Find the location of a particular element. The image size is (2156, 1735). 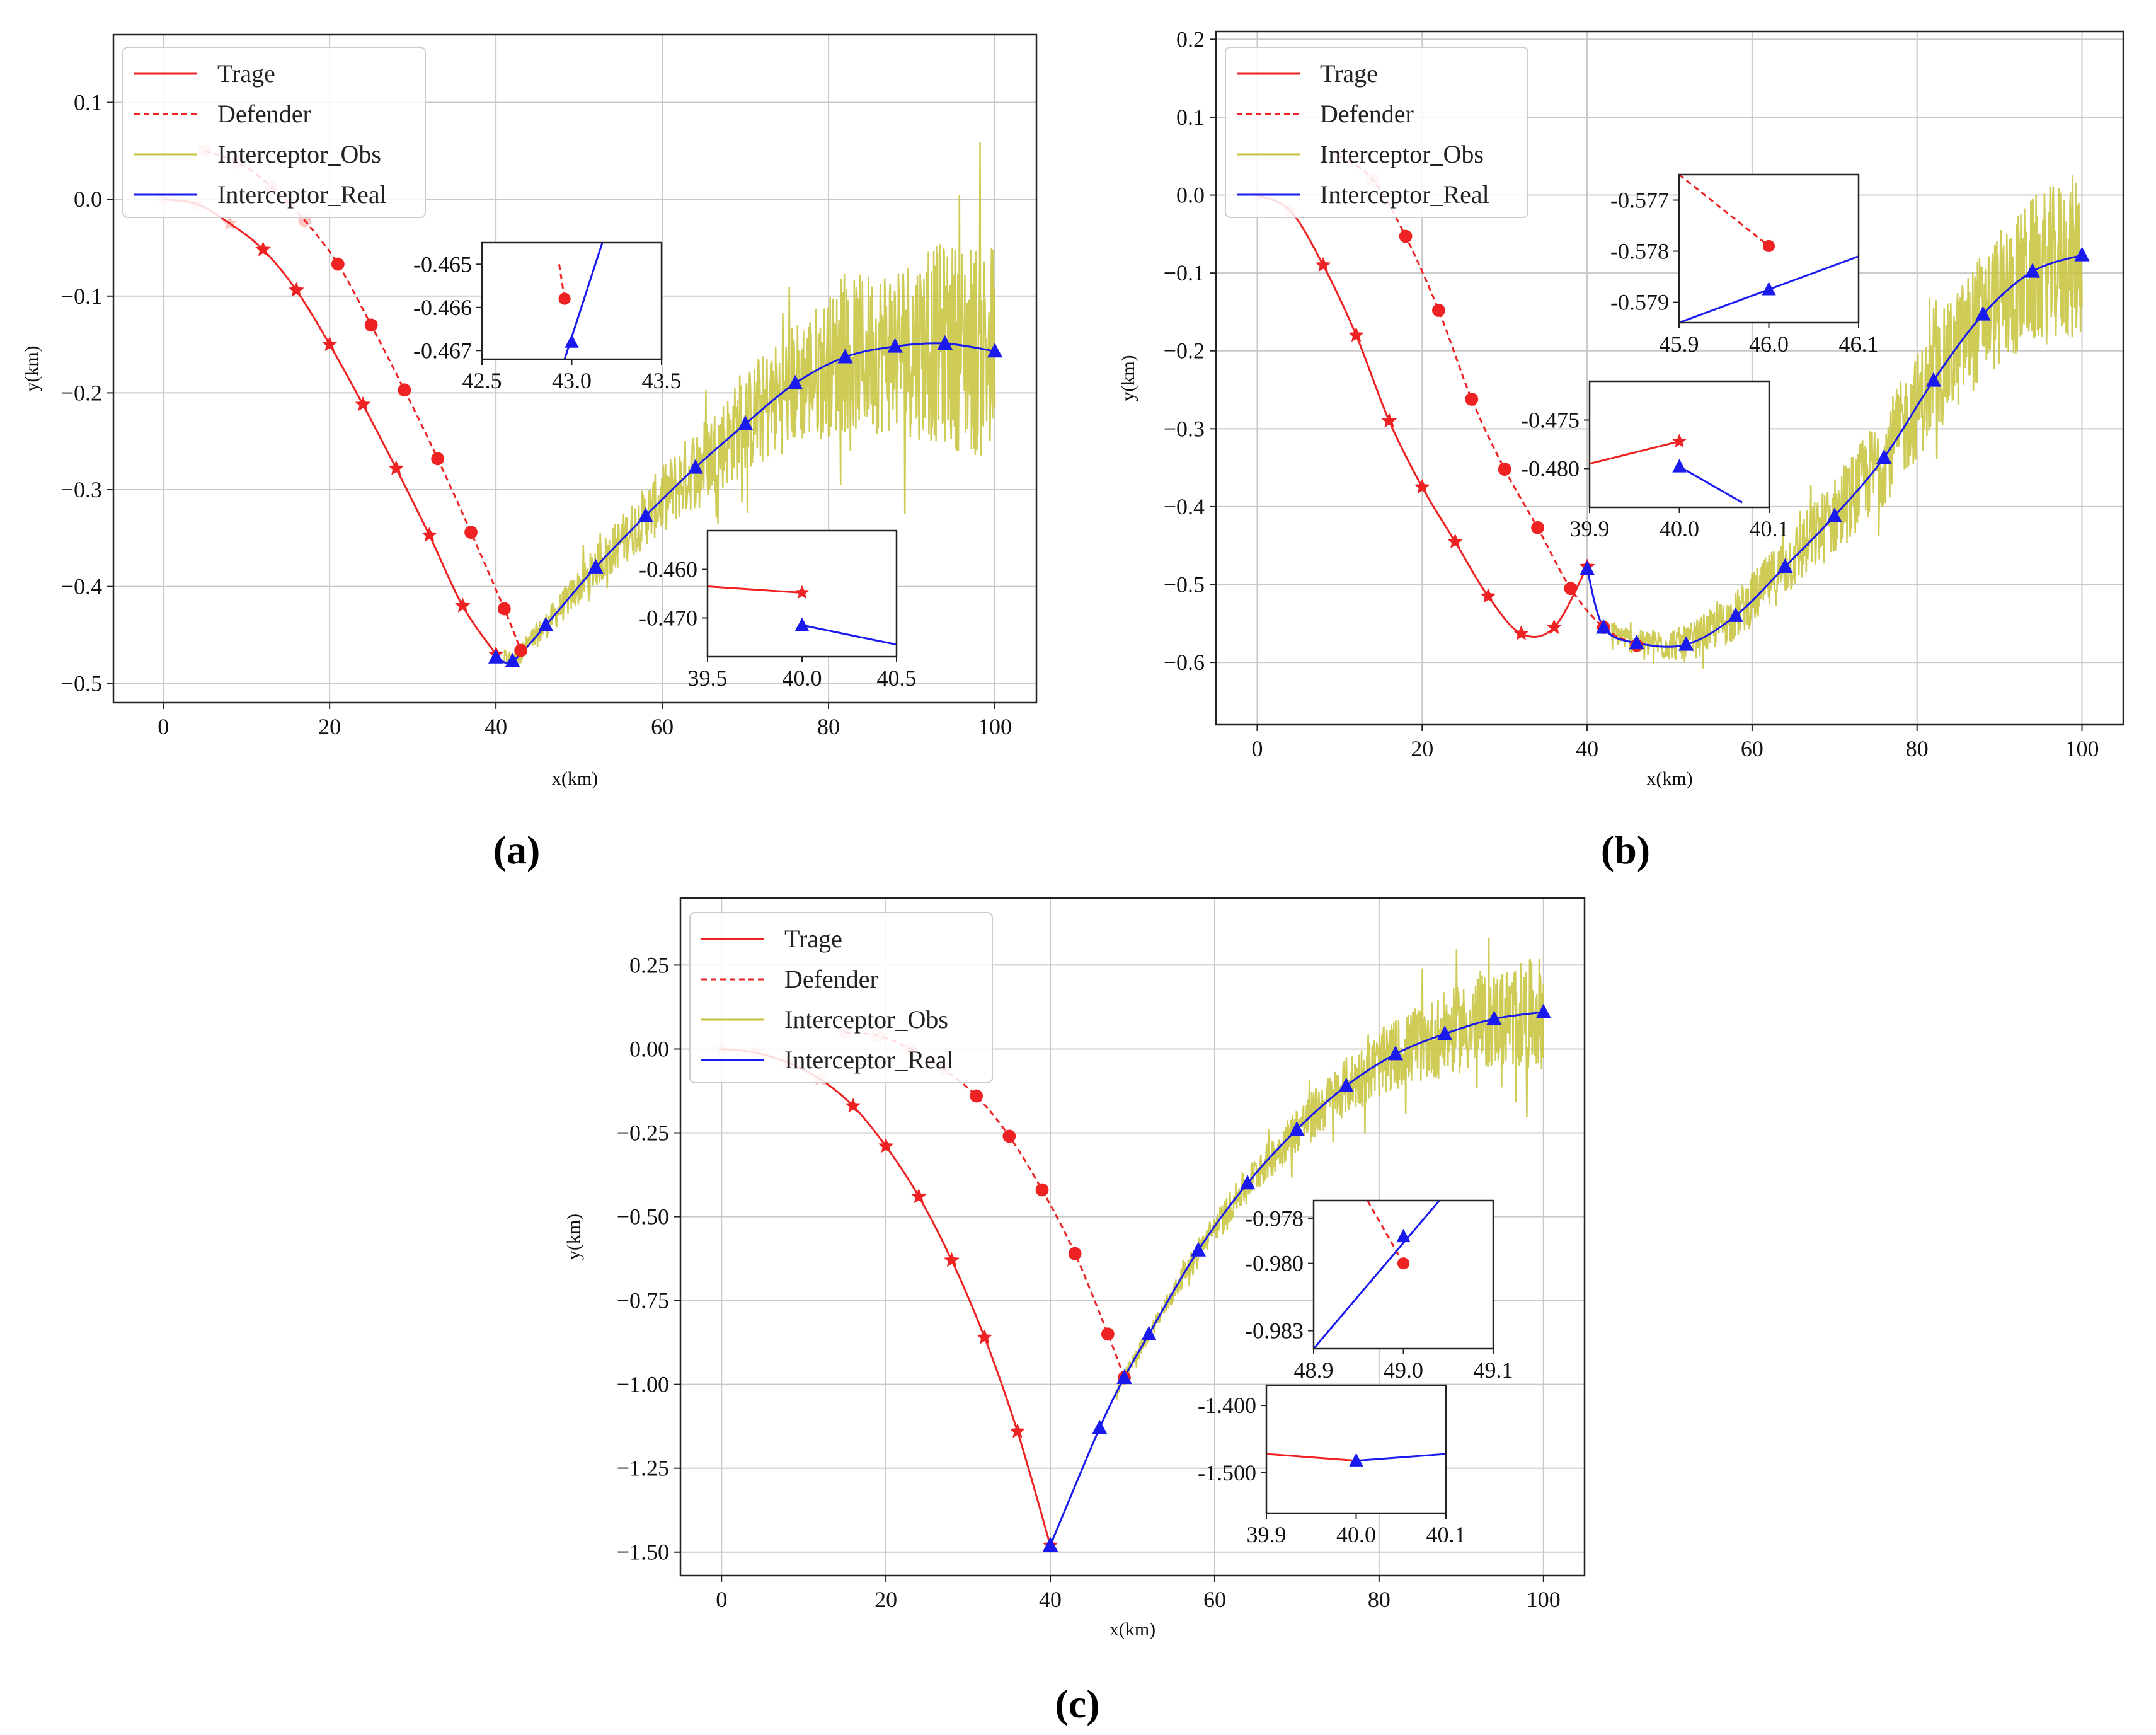

trage-line is located at coordinates (1422, 416).